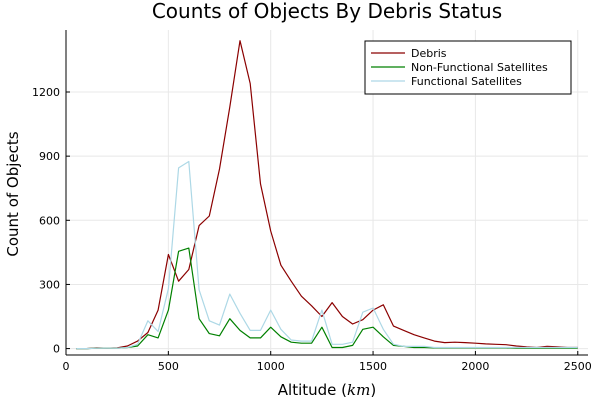  I want to click on y-axis-label: Count of Objects, so click(13, 193).